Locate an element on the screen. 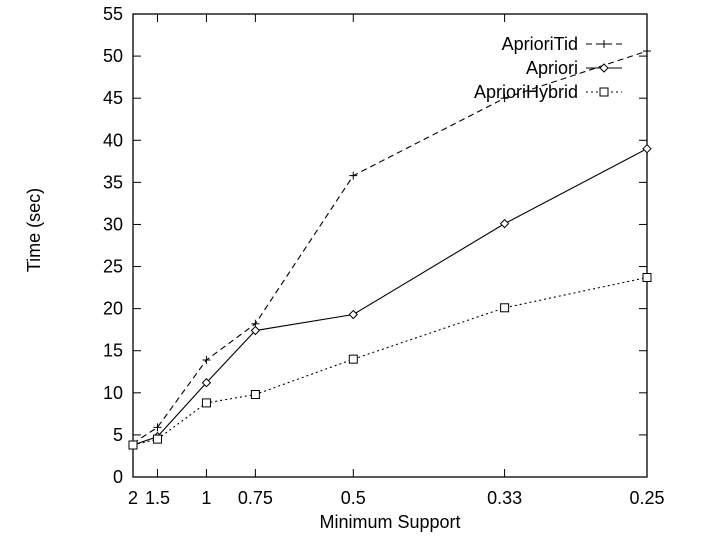  x-tick-label: 2 is located at coordinates (133, 498).